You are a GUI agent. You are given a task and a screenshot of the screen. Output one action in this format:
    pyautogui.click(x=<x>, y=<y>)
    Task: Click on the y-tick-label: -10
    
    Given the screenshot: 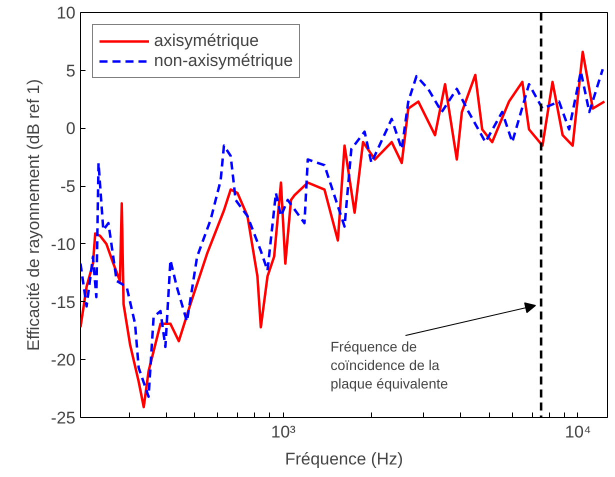 What is the action you would take?
    pyautogui.click(x=63, y=244)
    